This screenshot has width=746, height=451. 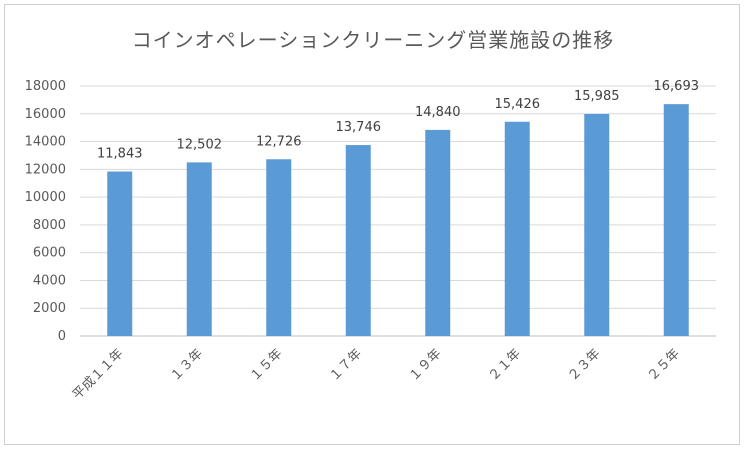 What do you see at coordinates (45, 142) in the screenshot?
I see `y-tick-label: 14000` at bounding box center [45, 142].